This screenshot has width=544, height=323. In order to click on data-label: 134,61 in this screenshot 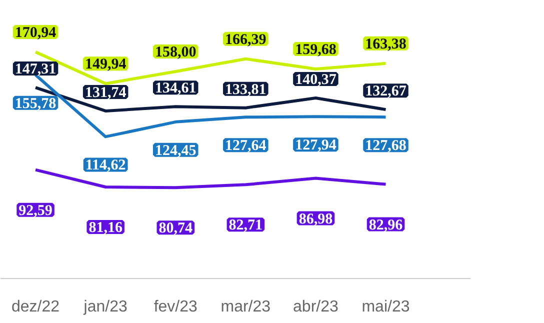, I will do `click(175, 88)`.